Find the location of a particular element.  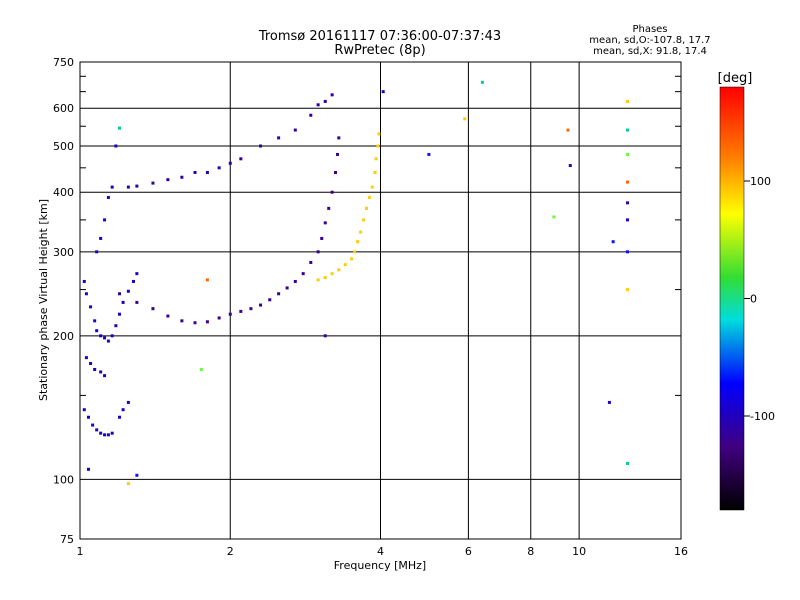

x-tick-label: 2 is located at coordinates (230, 551).